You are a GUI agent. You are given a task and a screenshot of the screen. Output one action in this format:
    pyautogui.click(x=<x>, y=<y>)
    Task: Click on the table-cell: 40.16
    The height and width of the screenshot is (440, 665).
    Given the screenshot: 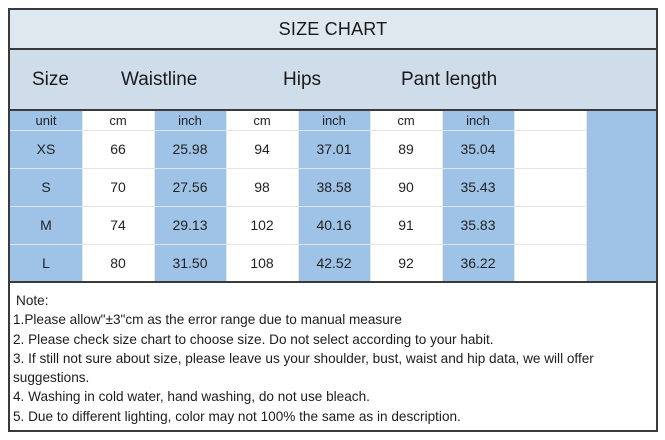 What is the action you would take?
    pyautogui.click(x=334, y=225)
    